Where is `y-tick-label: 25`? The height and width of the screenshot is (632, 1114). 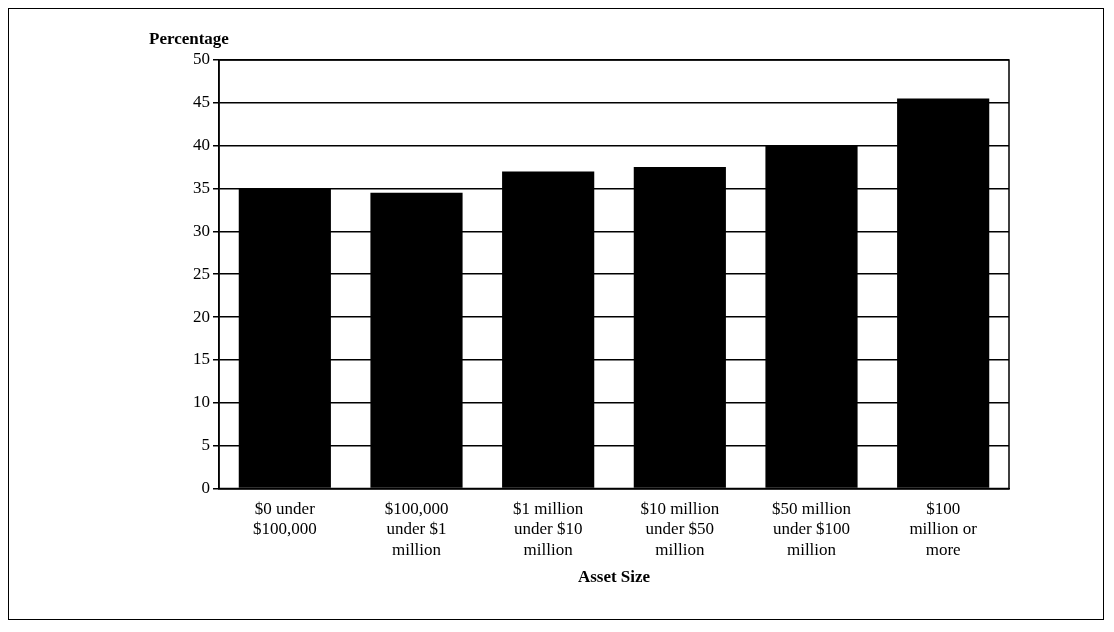 y-tick-label: 25 is located at coordinates (201, 273).